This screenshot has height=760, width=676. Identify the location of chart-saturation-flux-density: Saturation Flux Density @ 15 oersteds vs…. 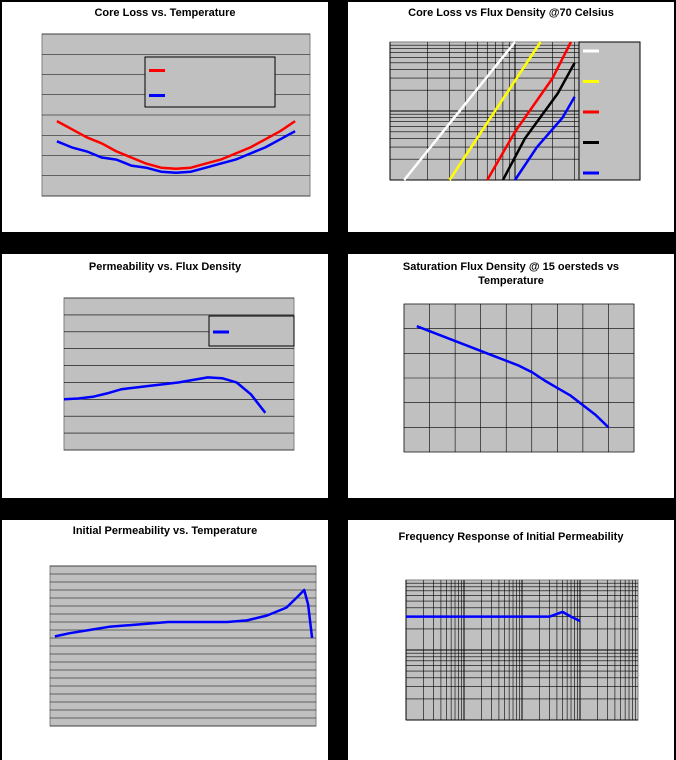
(519, 357).